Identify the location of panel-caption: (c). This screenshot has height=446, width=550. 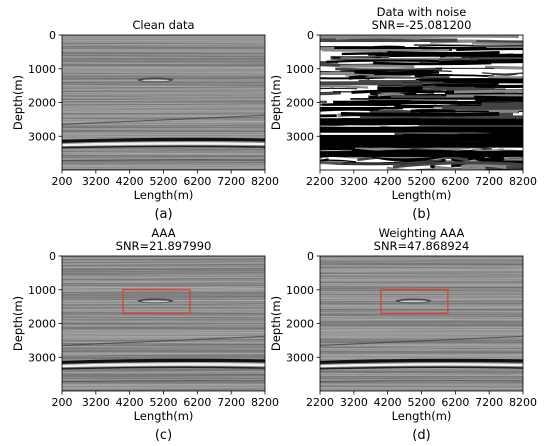
(163, 435).